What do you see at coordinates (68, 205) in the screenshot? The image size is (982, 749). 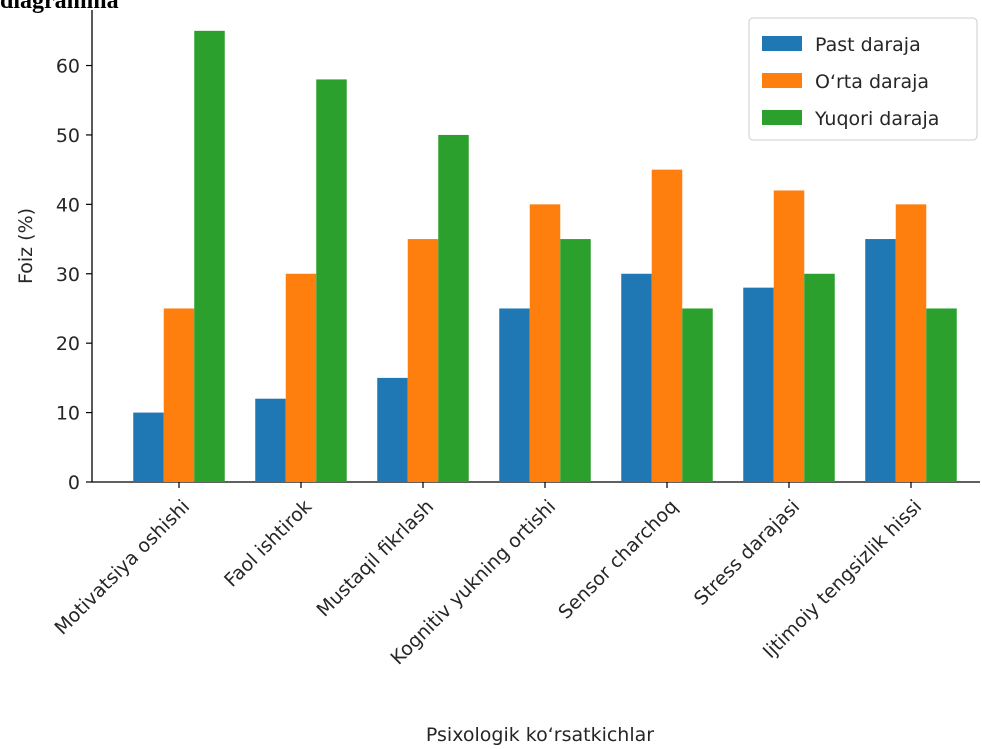 I see `y-tick-label: 40` at bounding box center [68, 205].